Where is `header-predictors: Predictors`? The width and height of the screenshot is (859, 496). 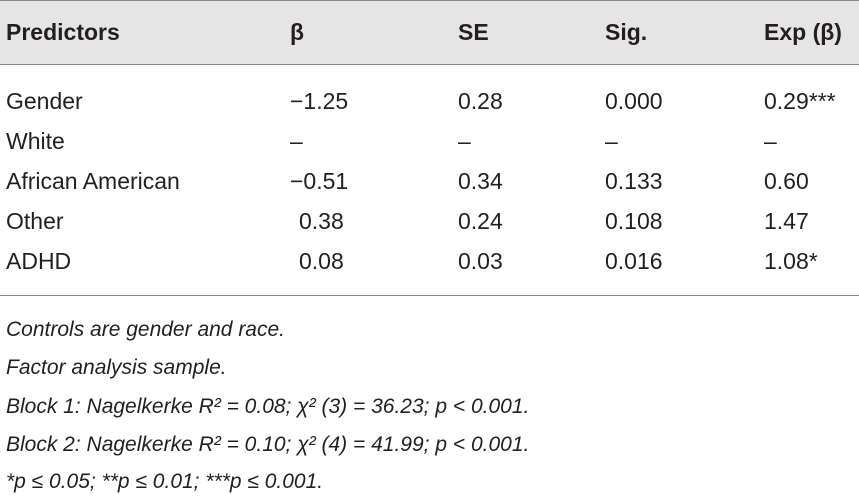 header-predictors: Predictors is located at coordinates (63, 32).